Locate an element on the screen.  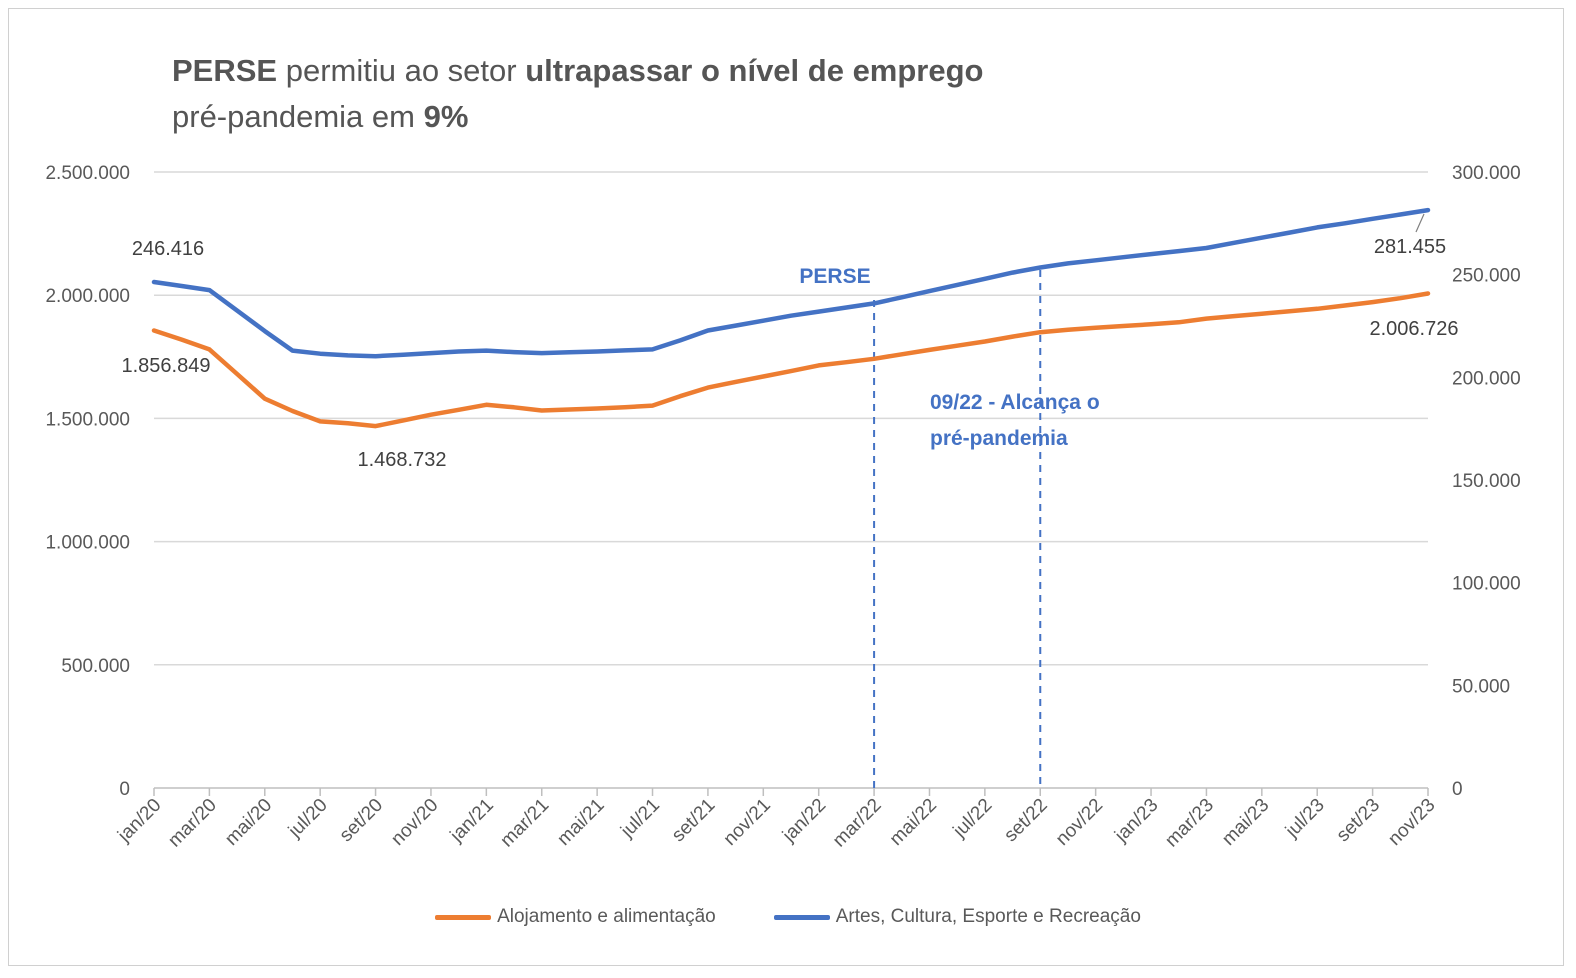
right-axis-tick-label: 300.000 is located at coordinates (1486, 173).